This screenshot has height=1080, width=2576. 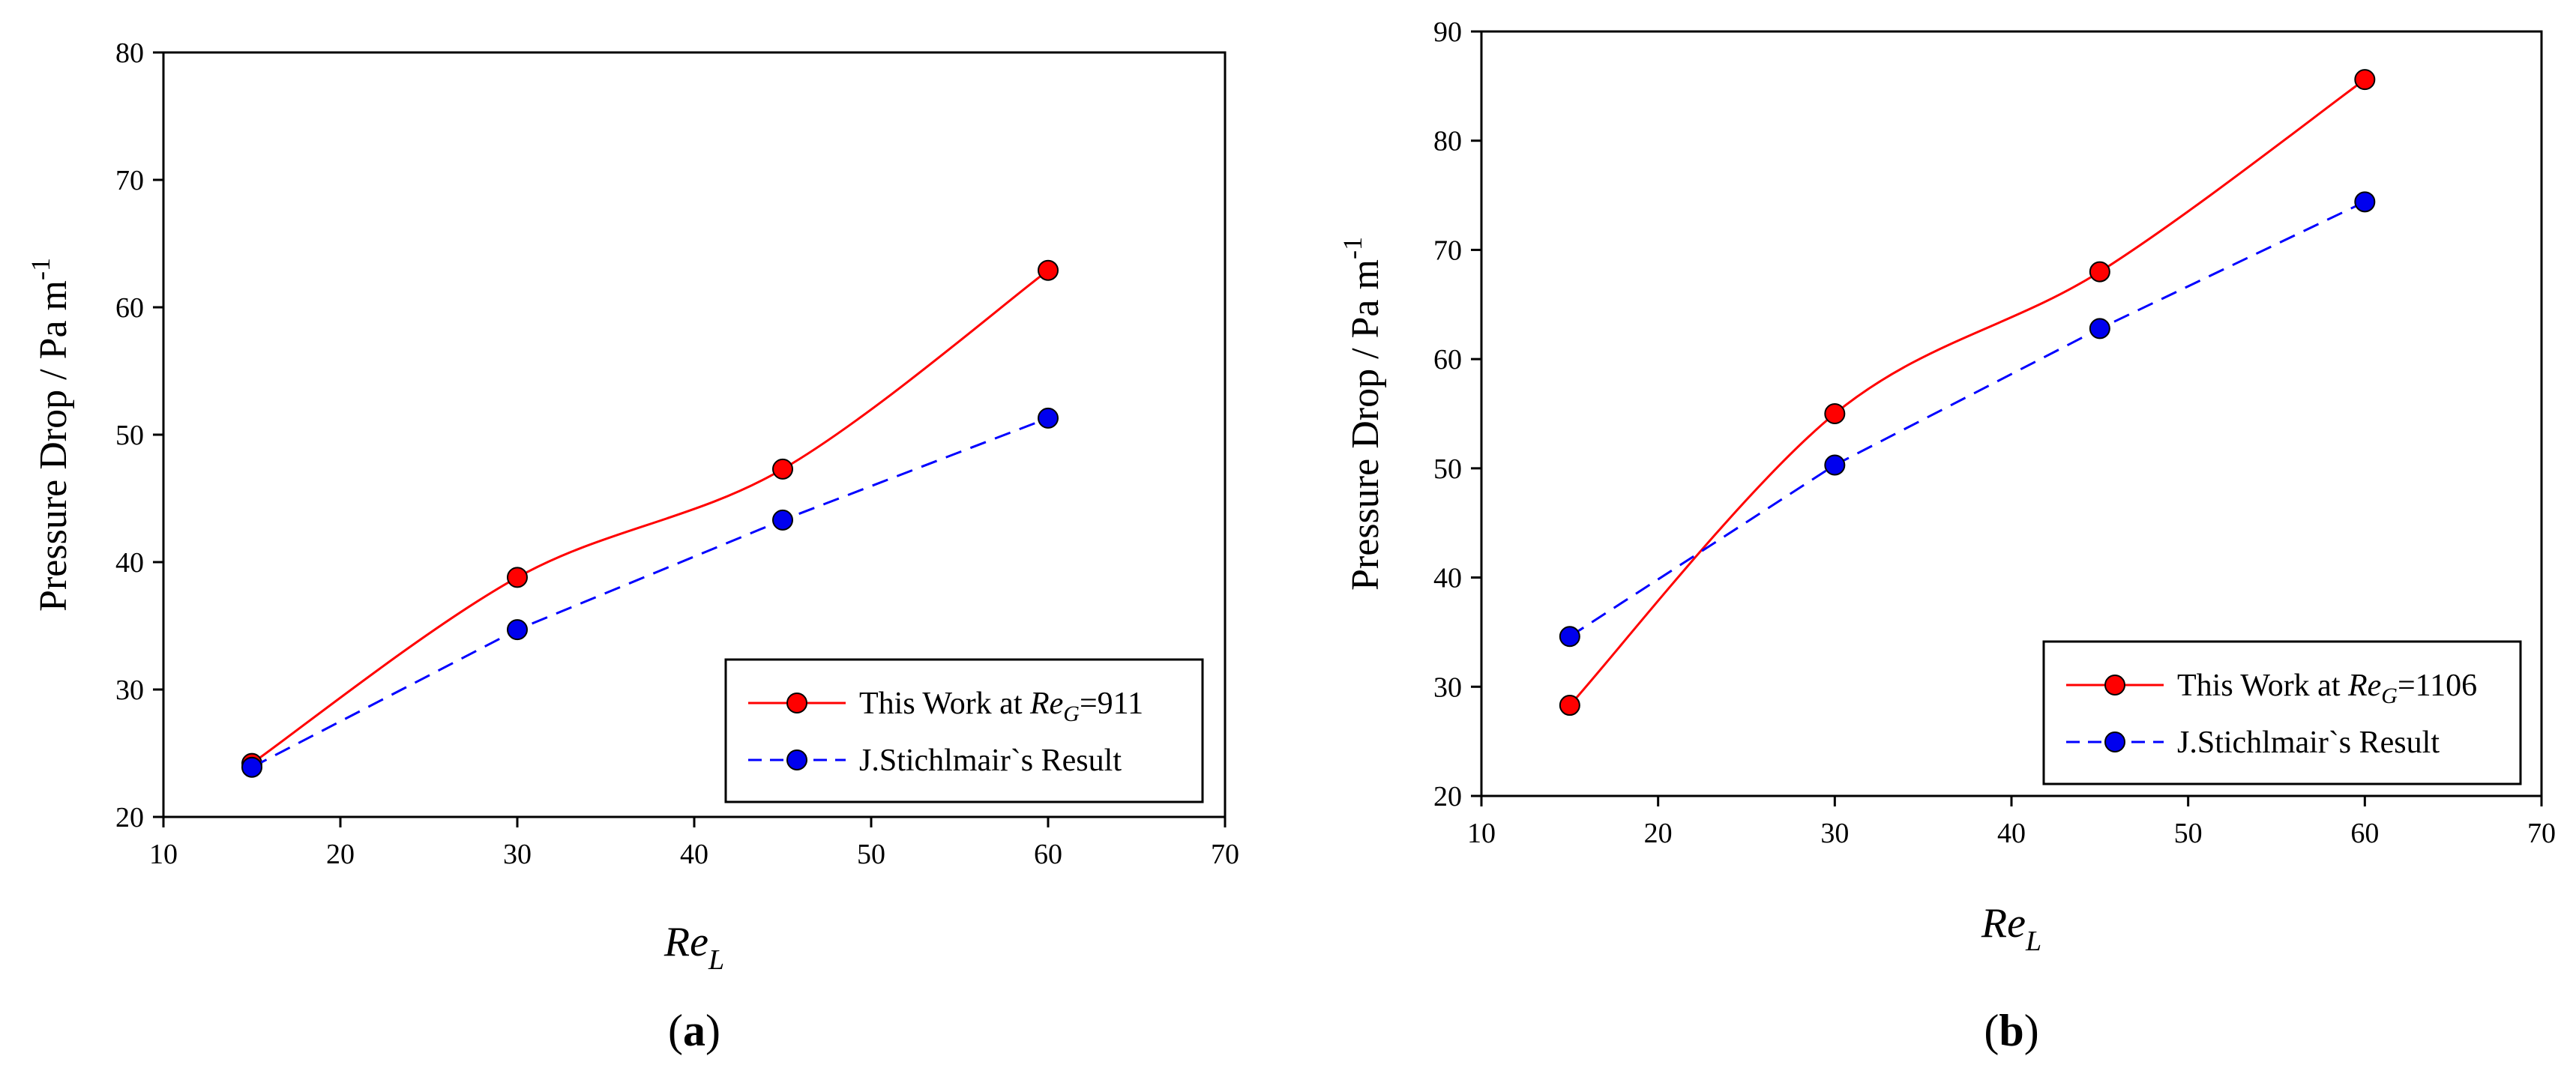 I want to click on legend-label-suffix: =911, so click(x=1112, y=704).